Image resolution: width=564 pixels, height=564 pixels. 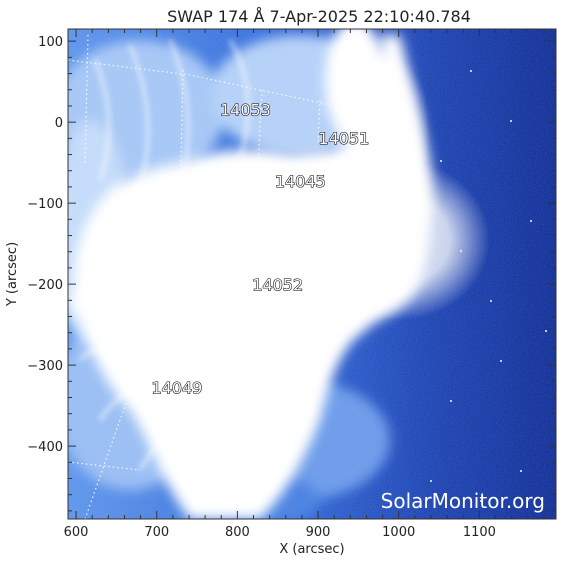 What do you see at coordinates (59, 123) in the screenshot?
I see `y-tick-label: 0` at bounding box center [59, 123].